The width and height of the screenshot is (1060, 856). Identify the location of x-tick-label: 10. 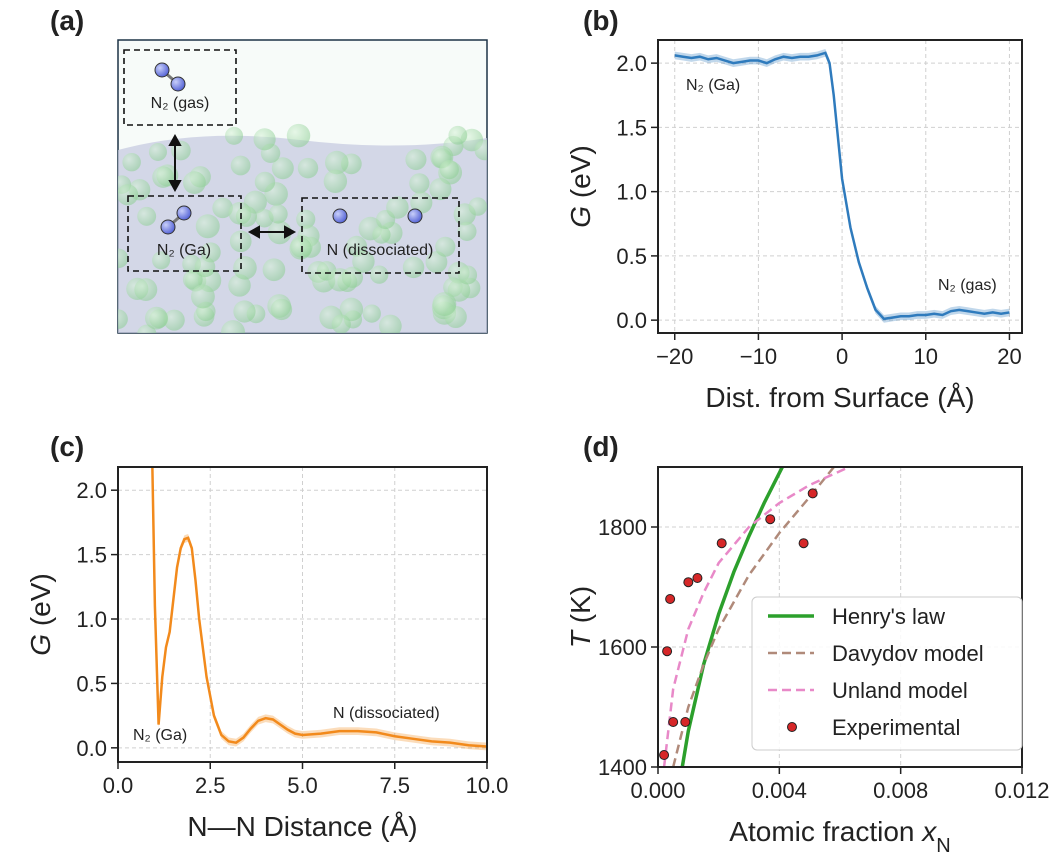
(926, 356).